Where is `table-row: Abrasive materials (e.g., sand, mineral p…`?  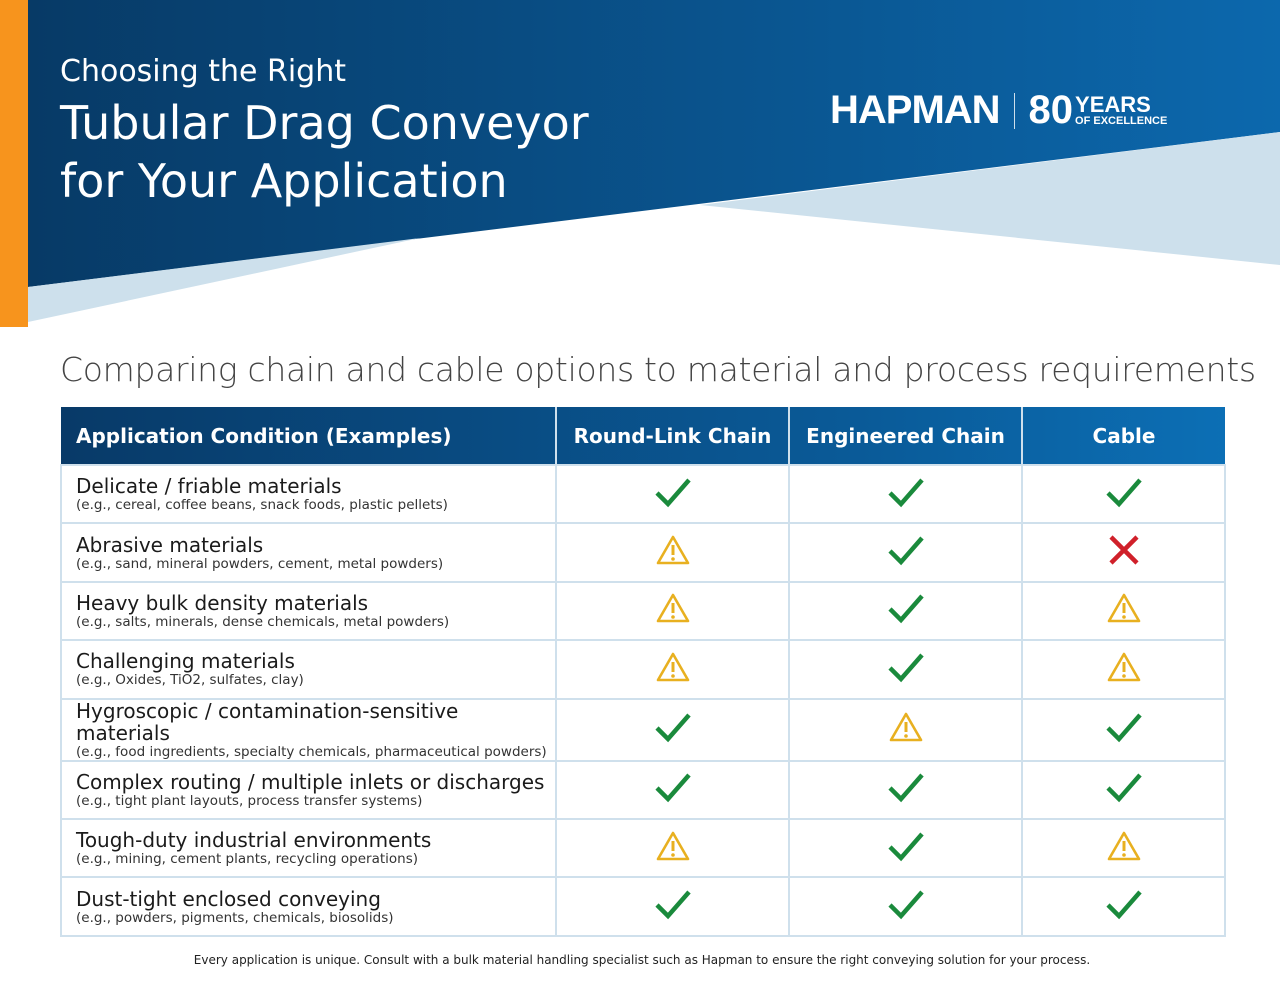
table-row: Abrasive materials (e.g., sand, mineral p… is located at coordinates (643, 552).